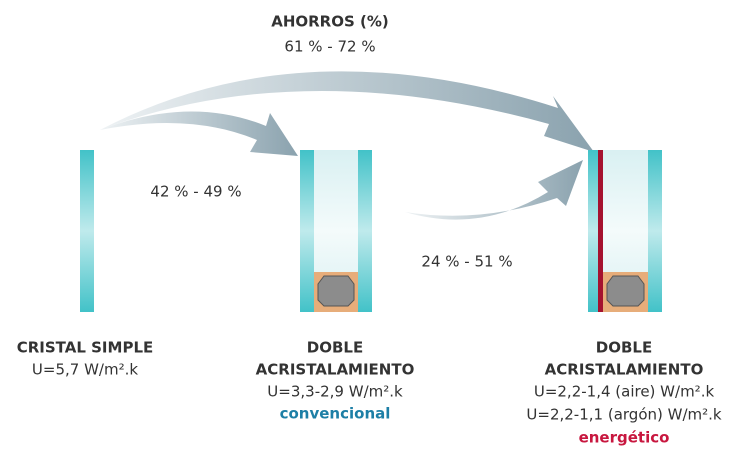 The height and width of the screenshot is (450, 746). Describe the element at coordinates (624, 438) in the screenshot. I see `panel-tag: energético` at that location.